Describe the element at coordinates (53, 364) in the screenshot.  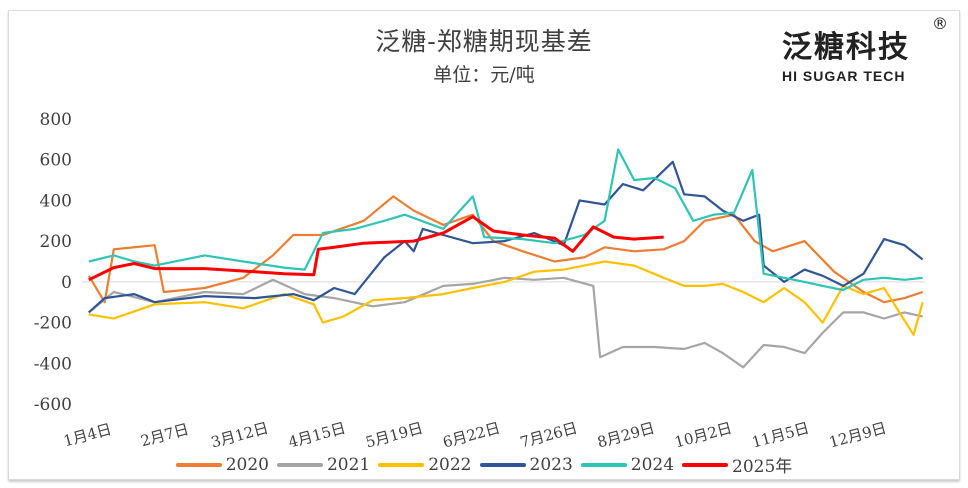
I see `y-tick-label: -400` at that location.